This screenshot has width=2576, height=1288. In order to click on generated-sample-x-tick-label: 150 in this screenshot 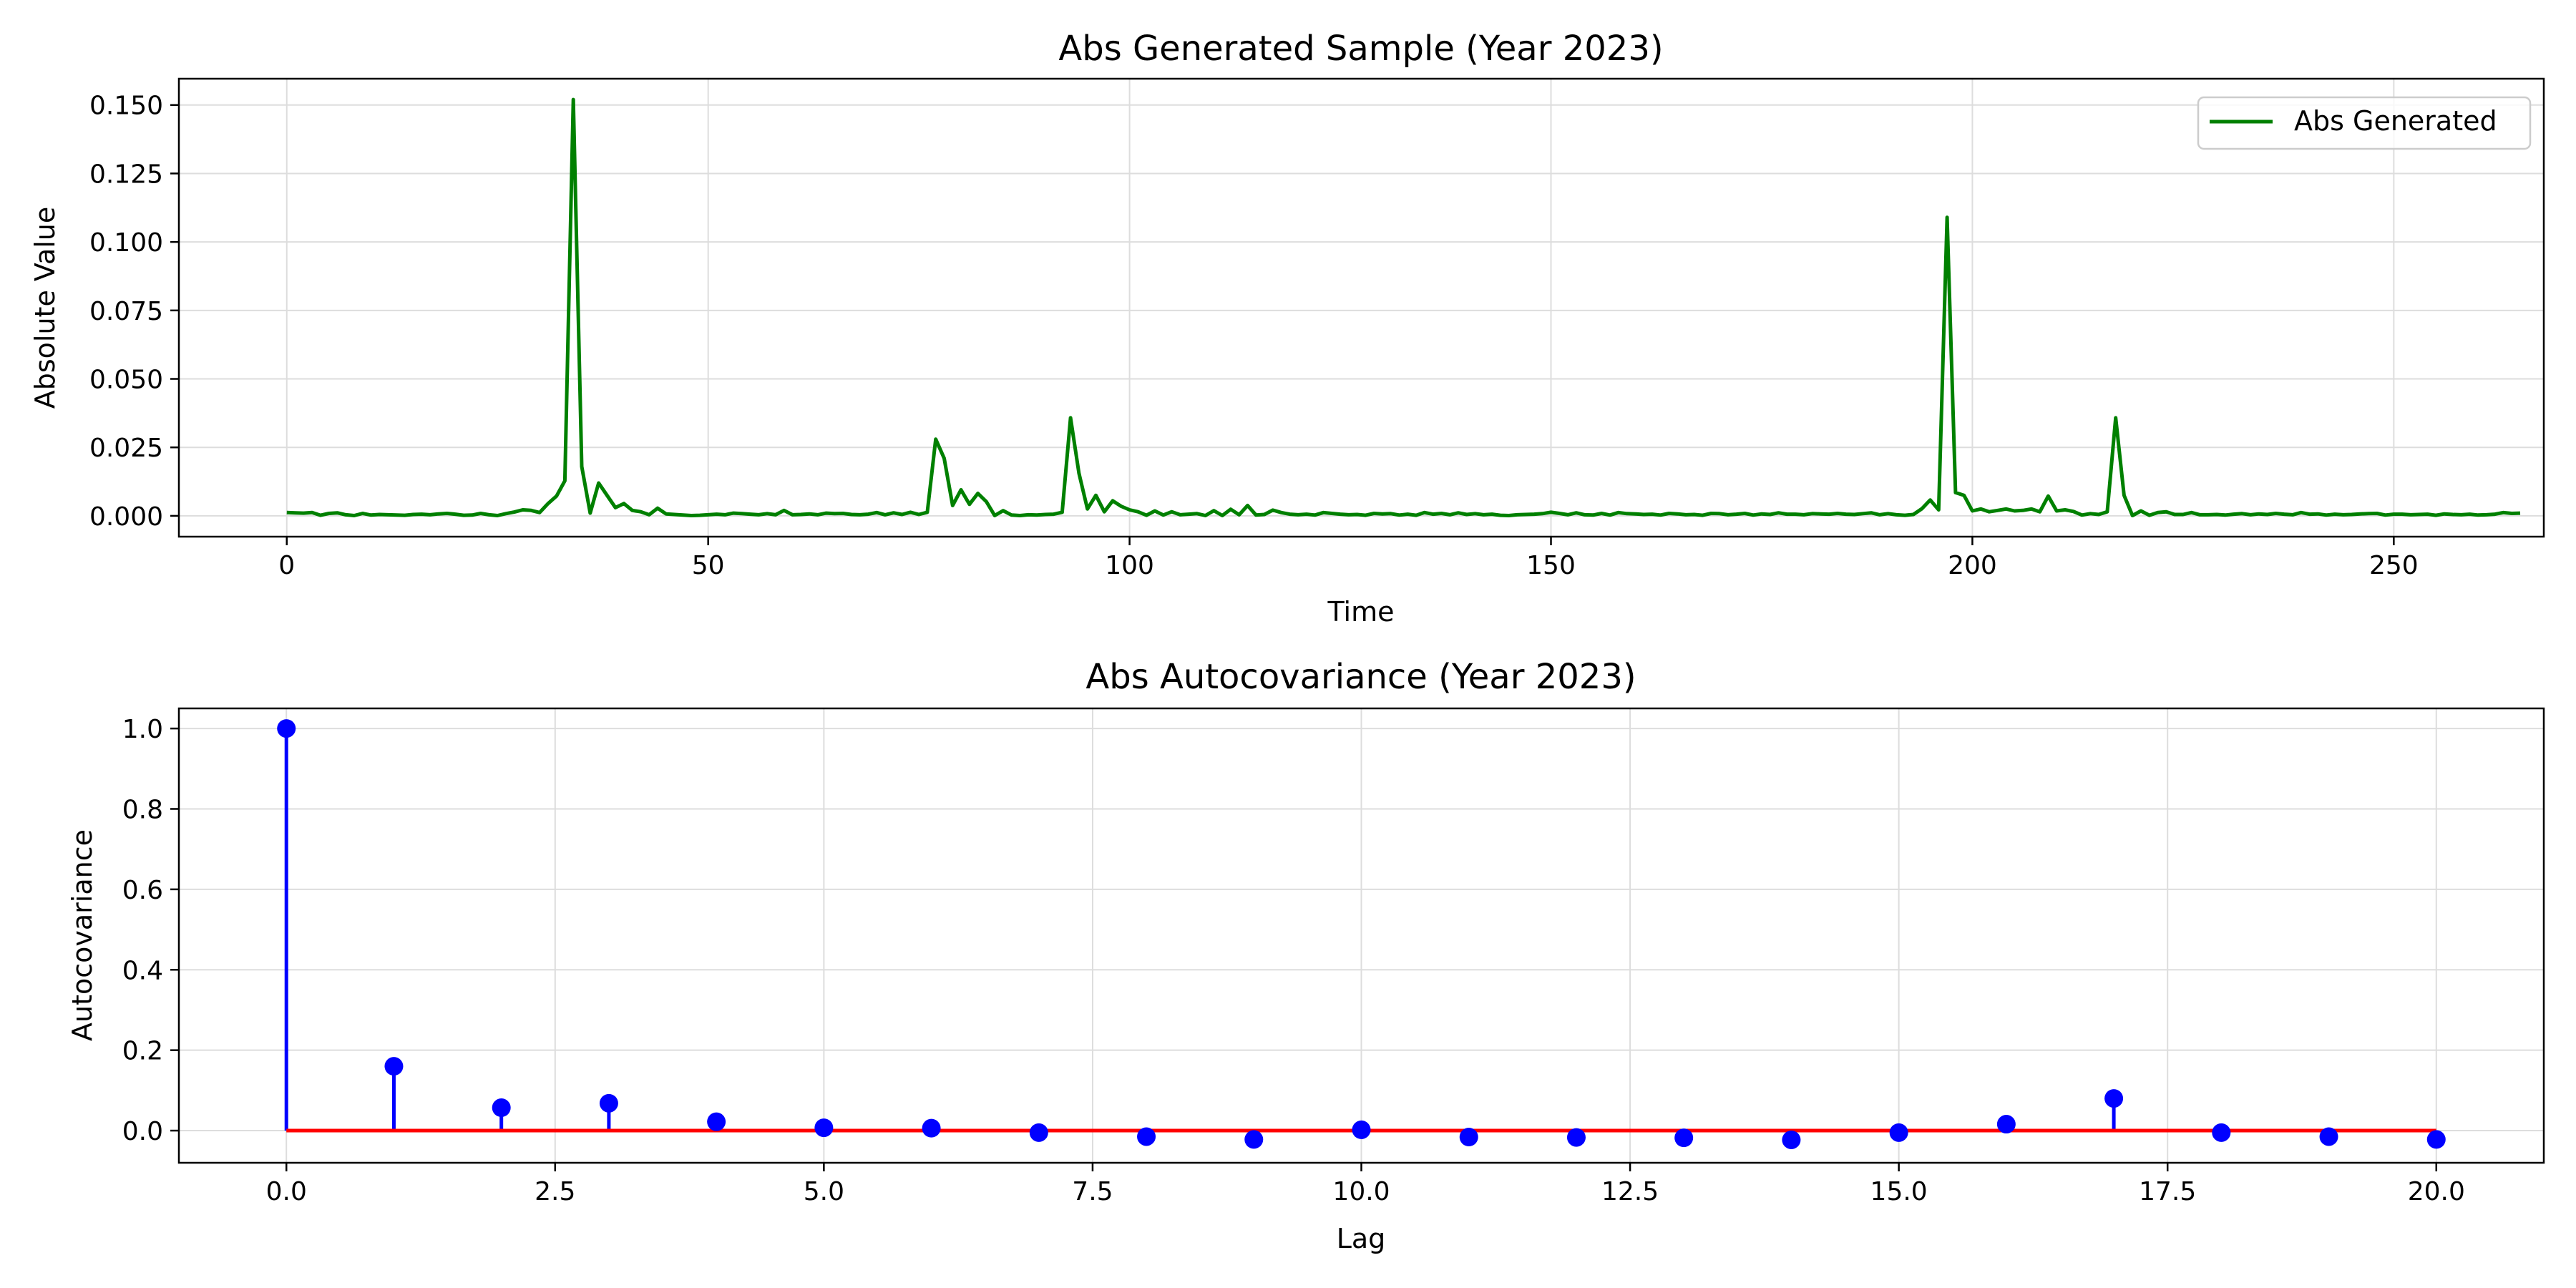, I will do `click(1551, 565)`.